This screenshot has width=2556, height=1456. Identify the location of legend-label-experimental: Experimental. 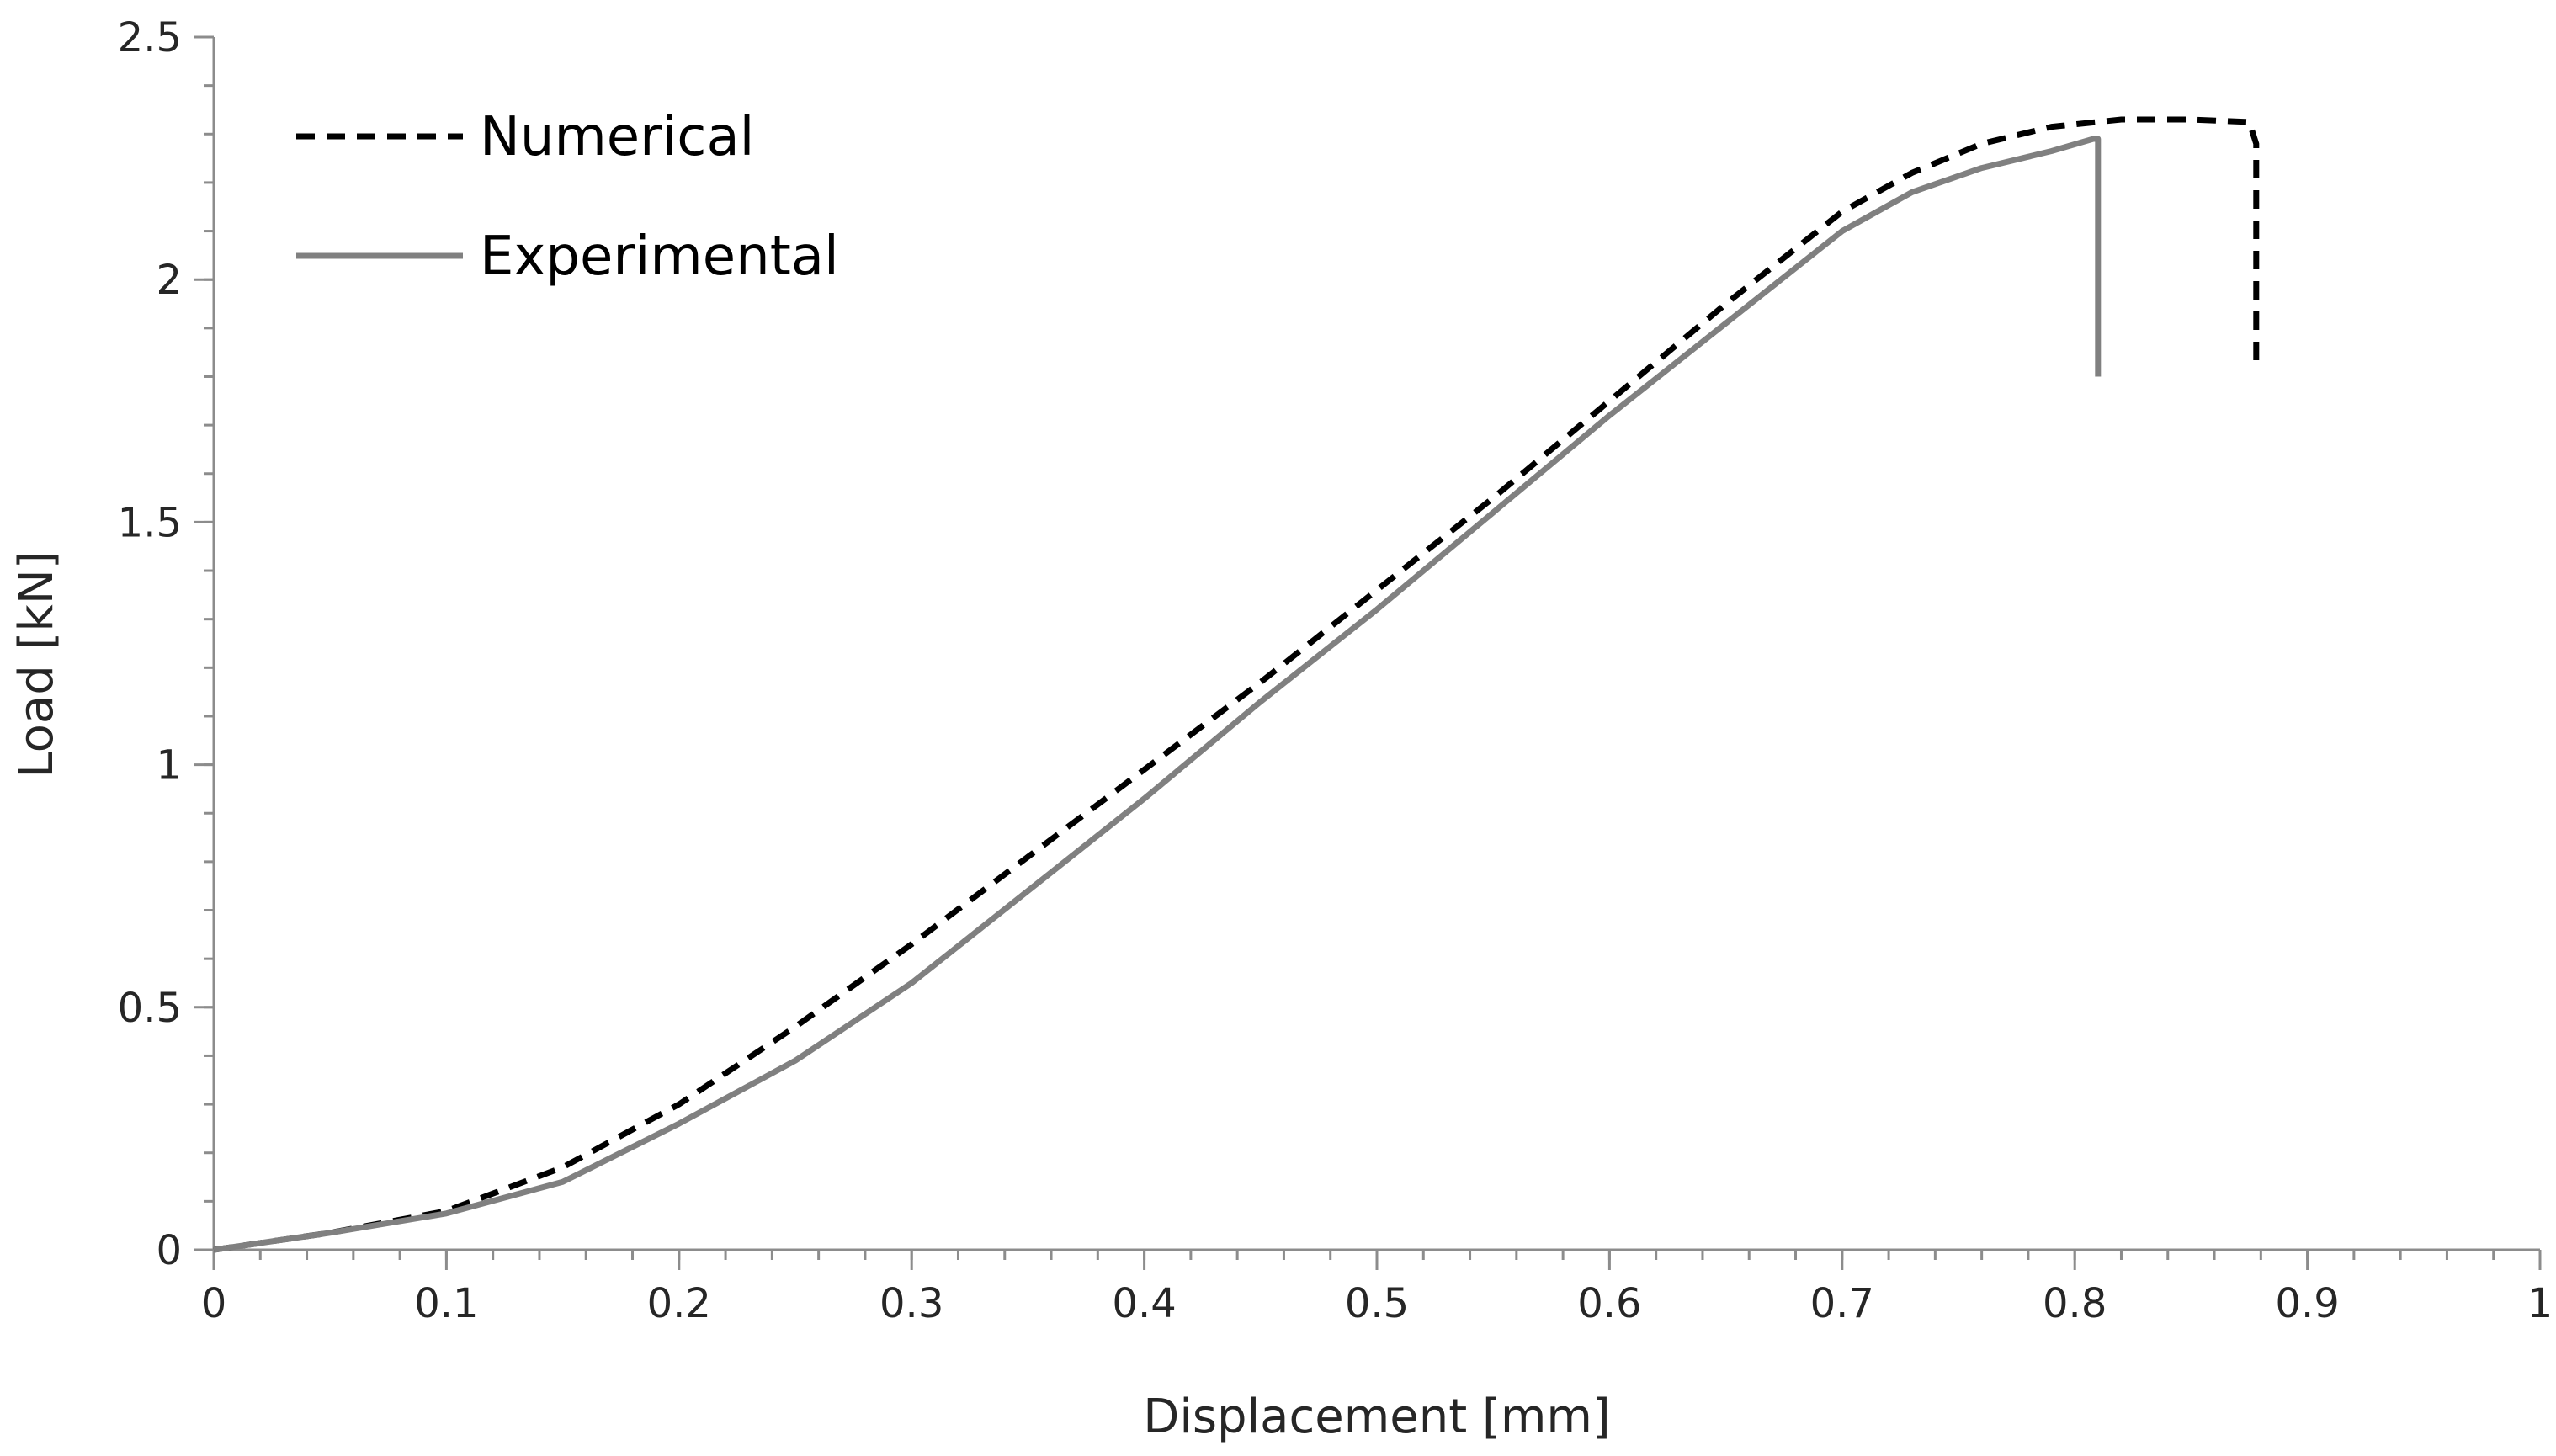
(660, 257).